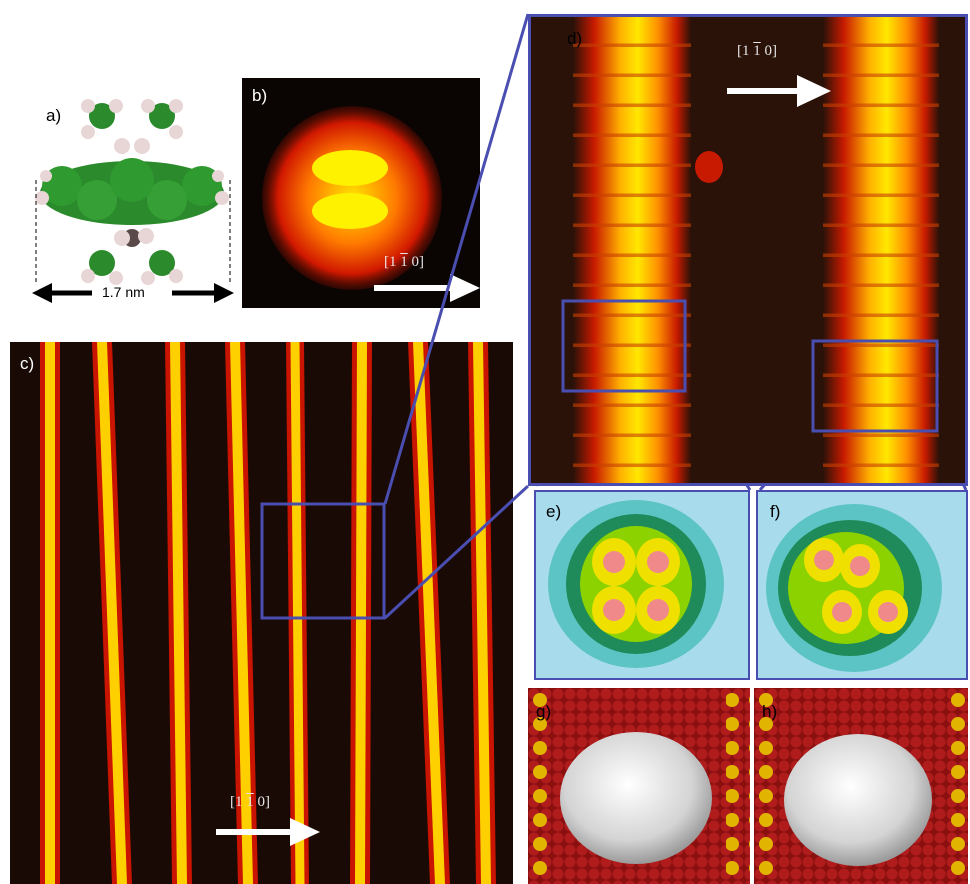 The width and height of the screenshot is (970, 884). I want to click on scale-arrow-icon, so click(133, 293).